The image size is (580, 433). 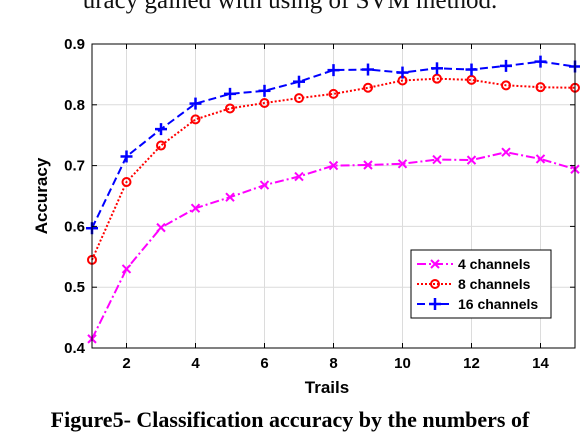 What do you see at coordinates (74, 166) in the screenshot?
I see `y-tick-label: 0.7` at bounding box center [74, 166].